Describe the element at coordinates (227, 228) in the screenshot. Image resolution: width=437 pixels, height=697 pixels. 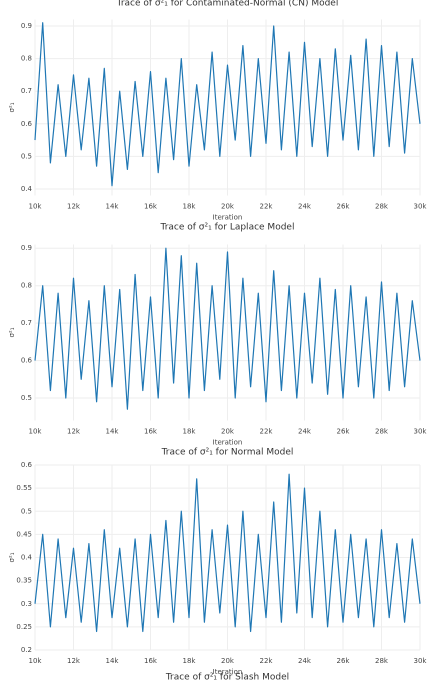
I see `chart-title: Trace of σ²₁ for Laplace Model` at that location.